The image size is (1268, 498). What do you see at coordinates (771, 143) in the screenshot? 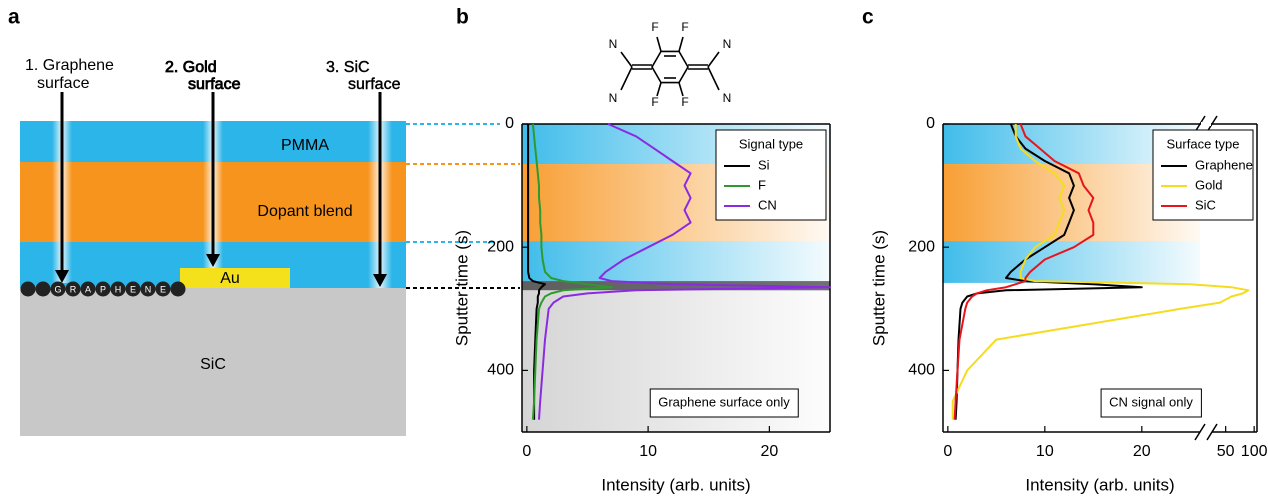
I see `legend-title: Signal type` at bounding box center [771, 143].